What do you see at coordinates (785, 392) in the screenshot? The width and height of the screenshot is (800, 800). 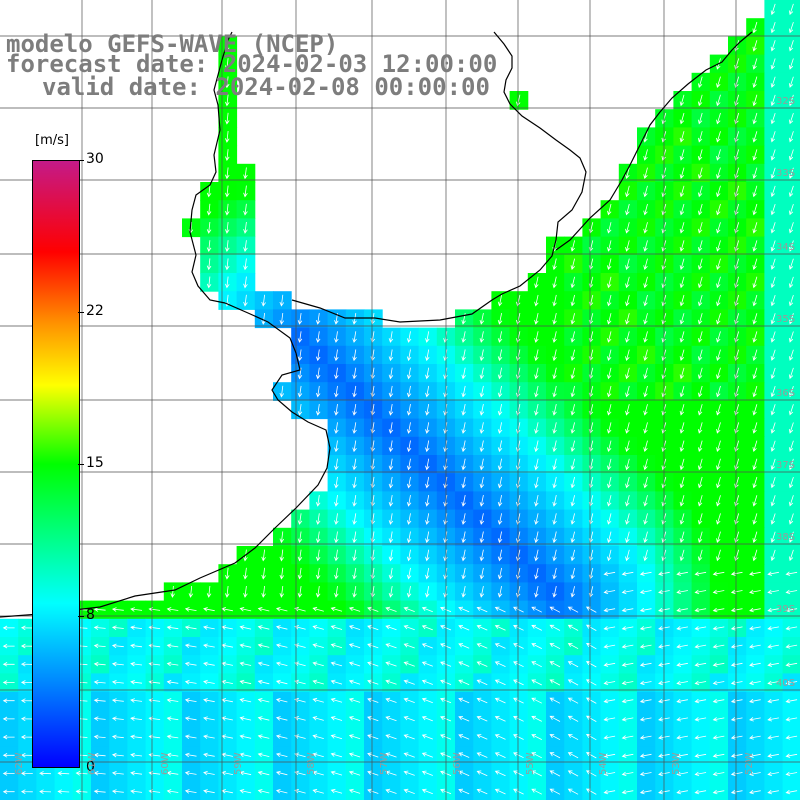 I see `latitude-labels: 32S 33S 34S 35S 36S 37S 38S 39S 40S` at bounding box center [785, 392].